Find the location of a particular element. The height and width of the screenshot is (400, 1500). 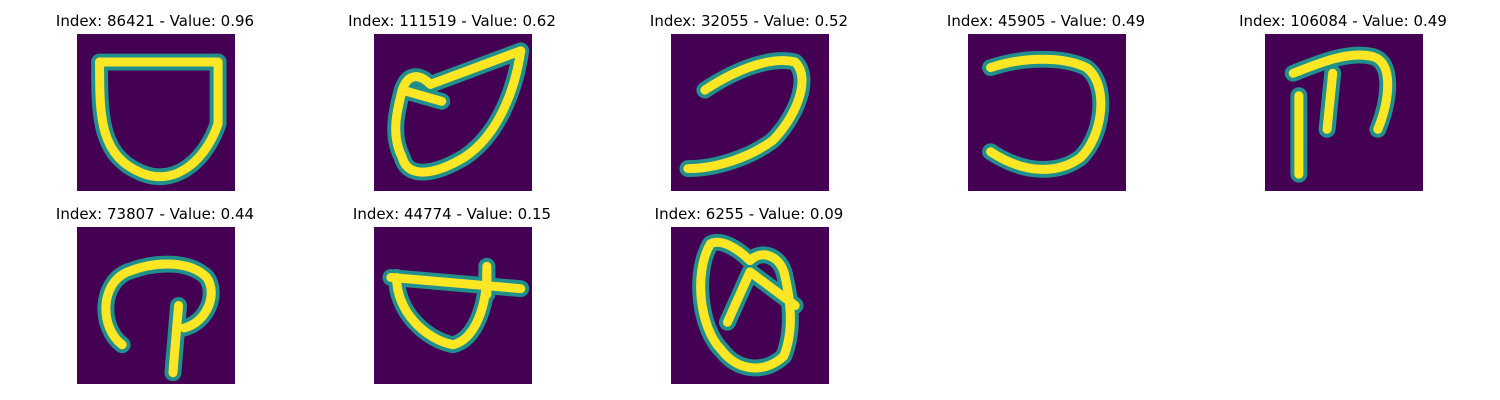

panel-title: Index: 106084 - Value: 0.49 is located at coordinates (1343, 21).